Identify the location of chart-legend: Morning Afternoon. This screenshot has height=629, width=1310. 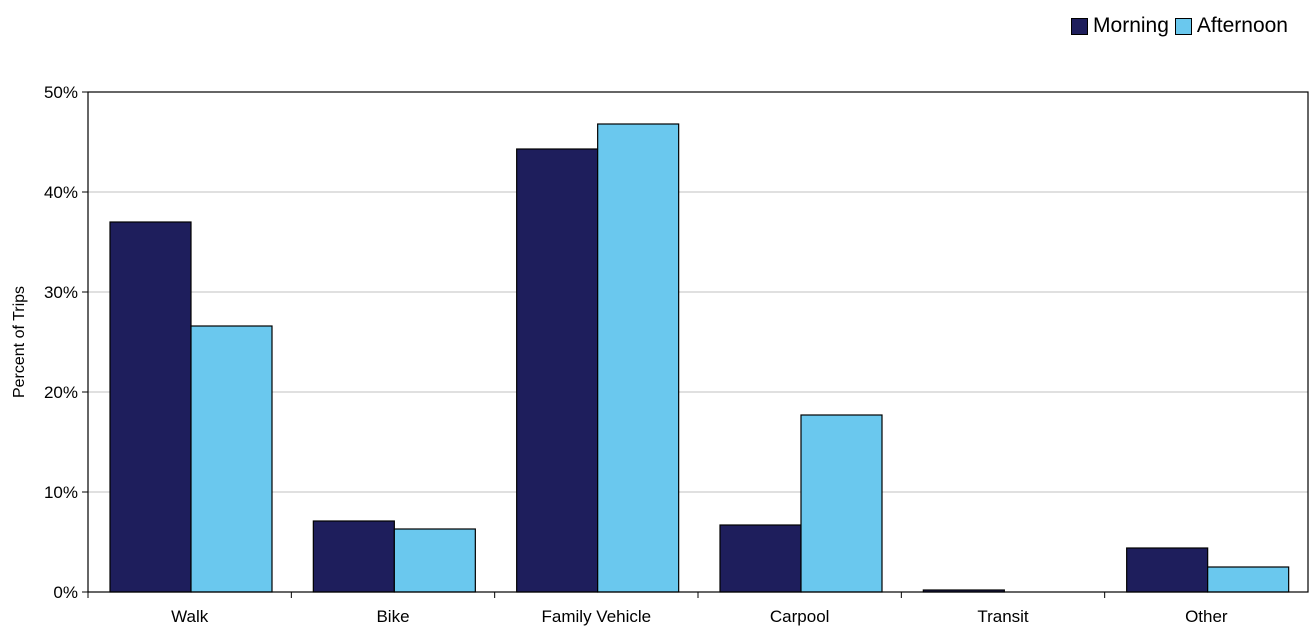
(1179, 26).